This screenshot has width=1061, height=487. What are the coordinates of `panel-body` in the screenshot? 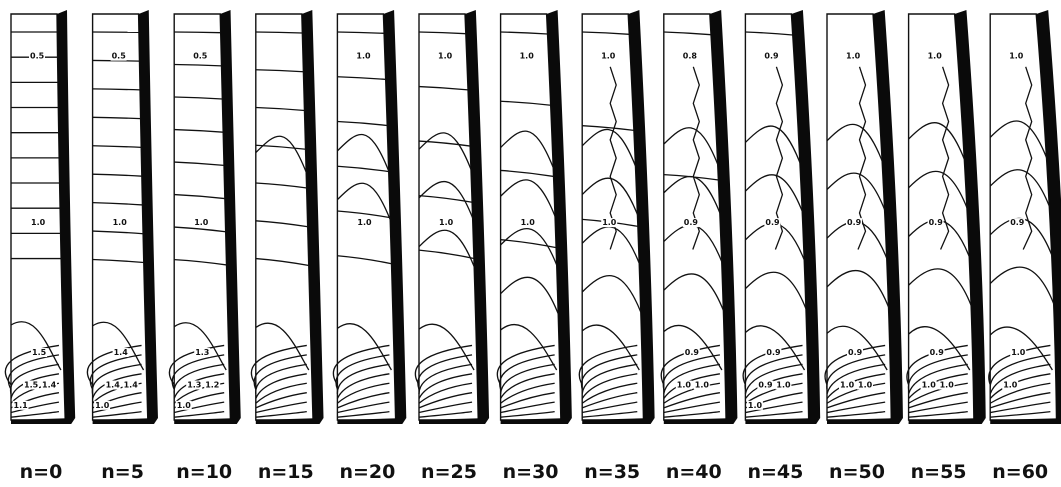 It's located at (859, 217).